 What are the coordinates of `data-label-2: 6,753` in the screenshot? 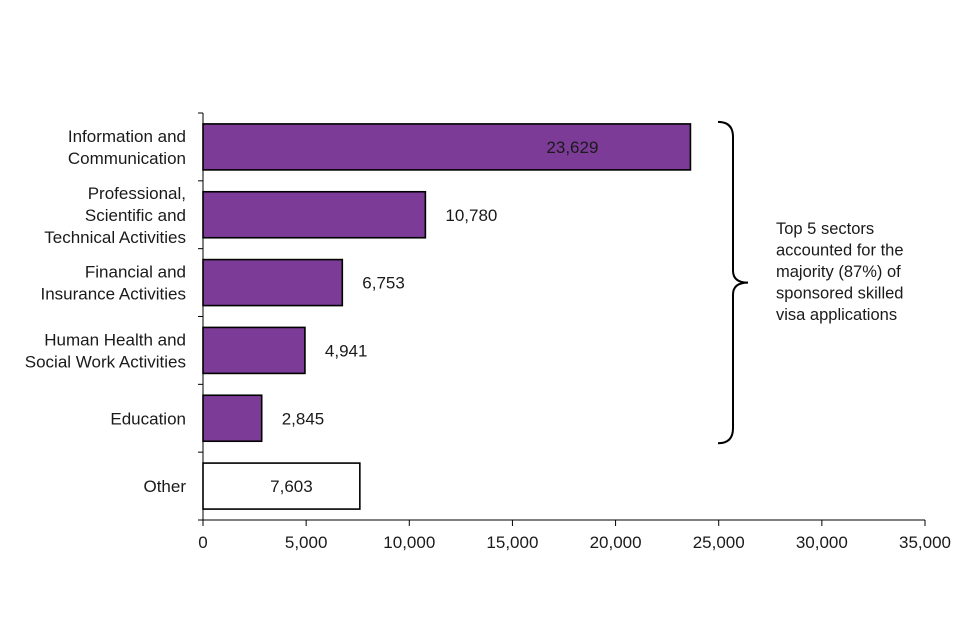 It's located at (383, 283).